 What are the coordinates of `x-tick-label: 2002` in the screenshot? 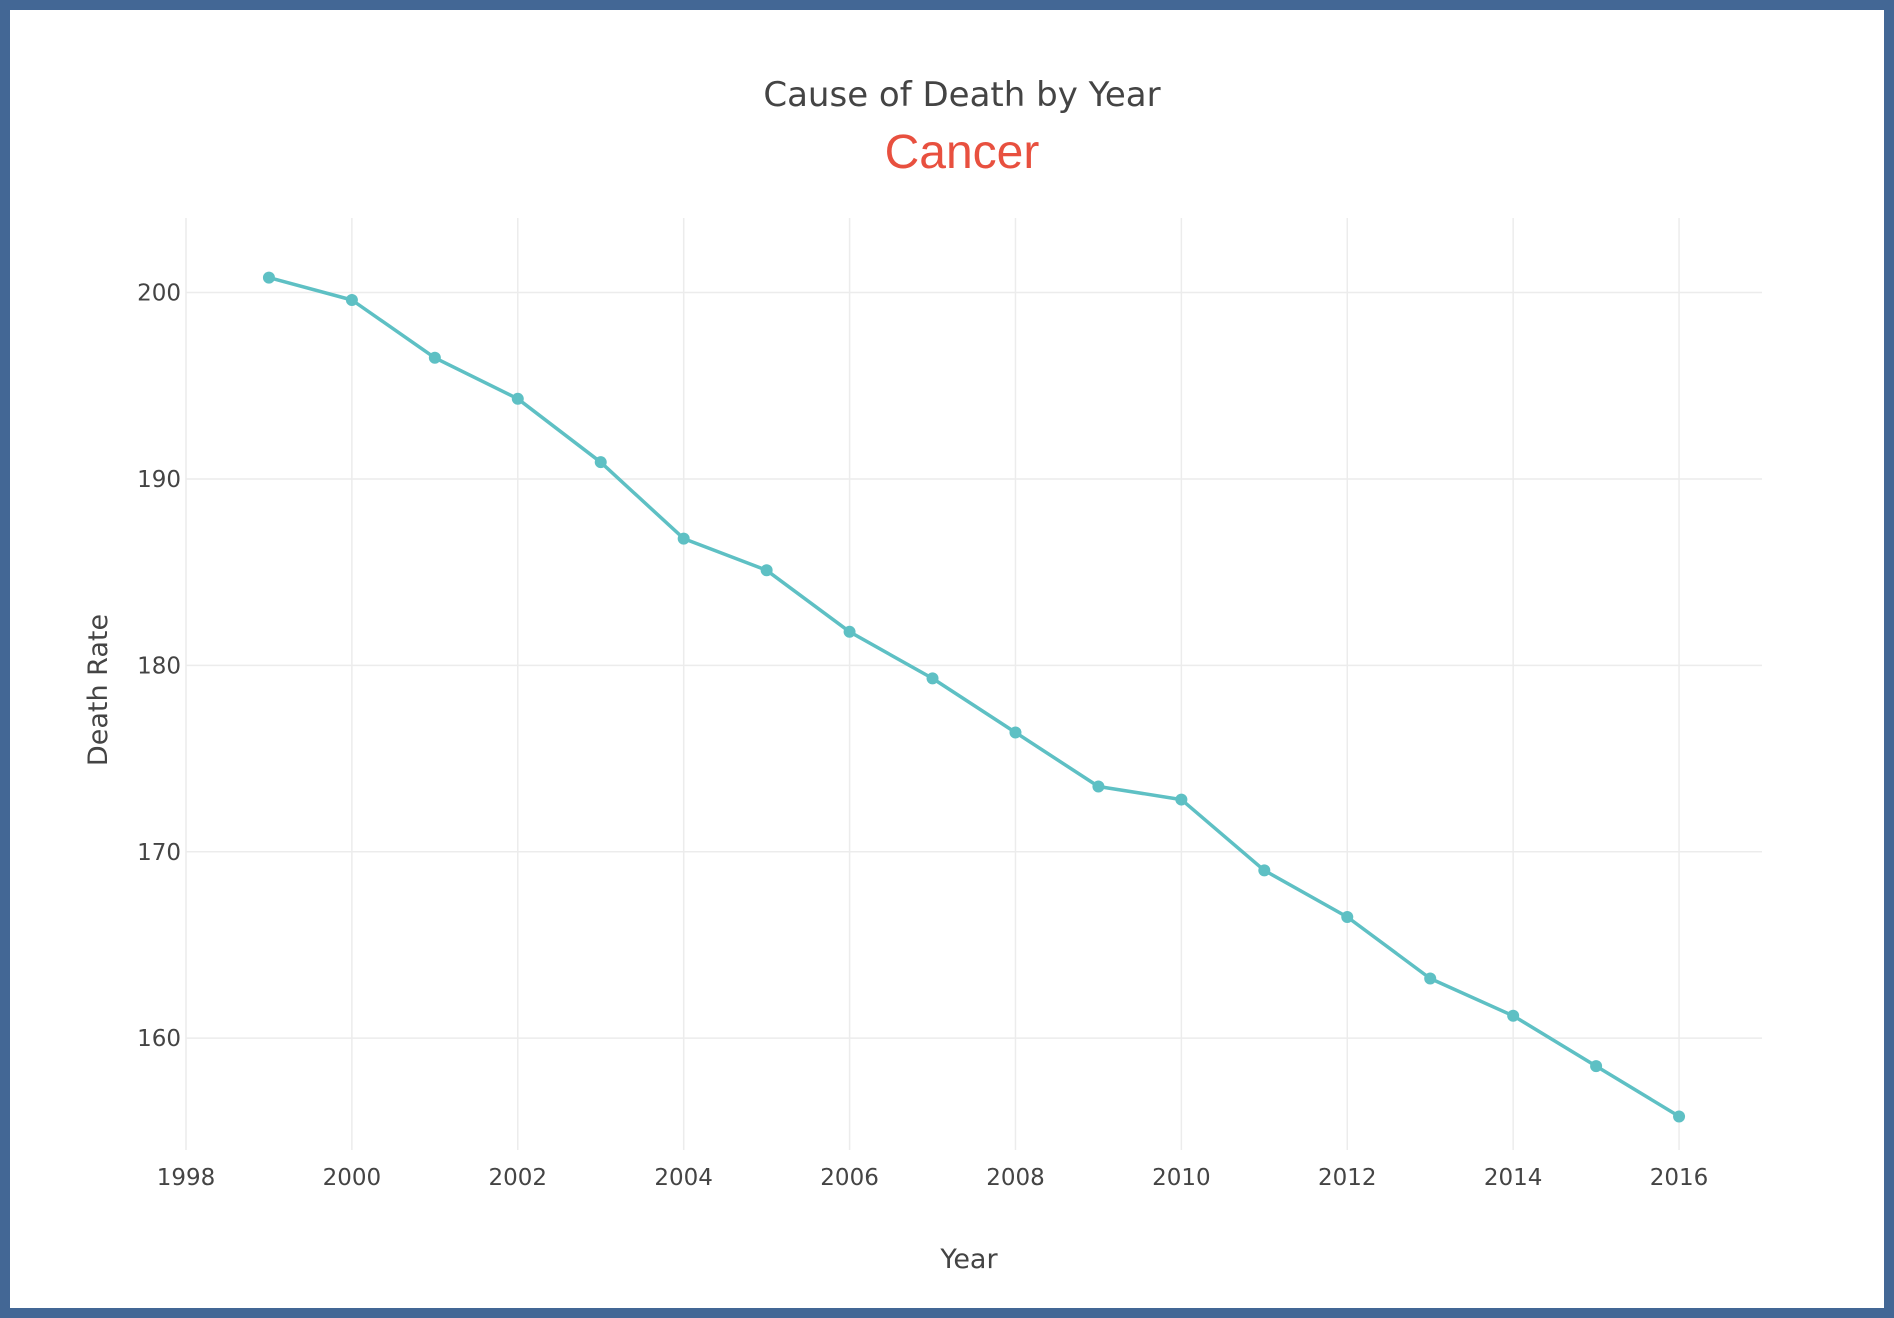 It's located at (518, 1178).